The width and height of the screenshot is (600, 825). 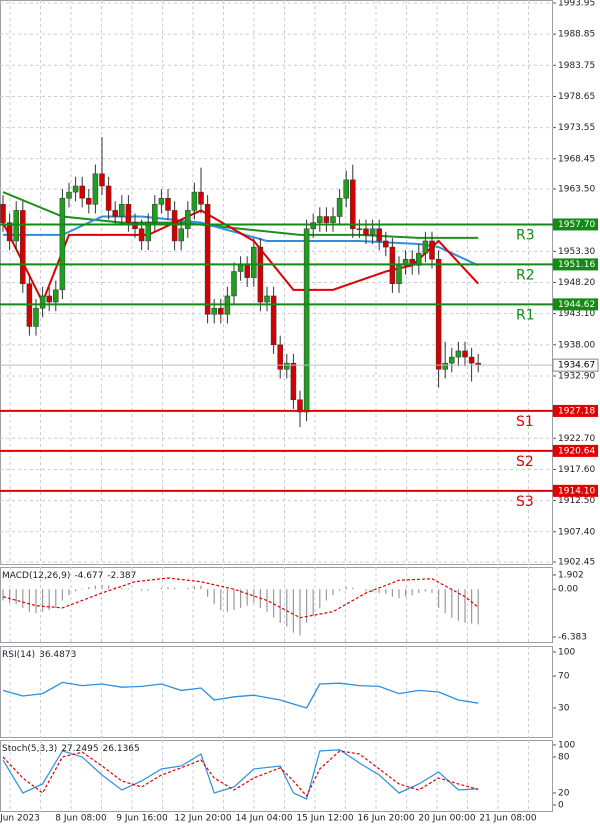 I want to click on indicator-header: MACD(12,26,9) -4.677 -2.387, so click(x=69, y=576).